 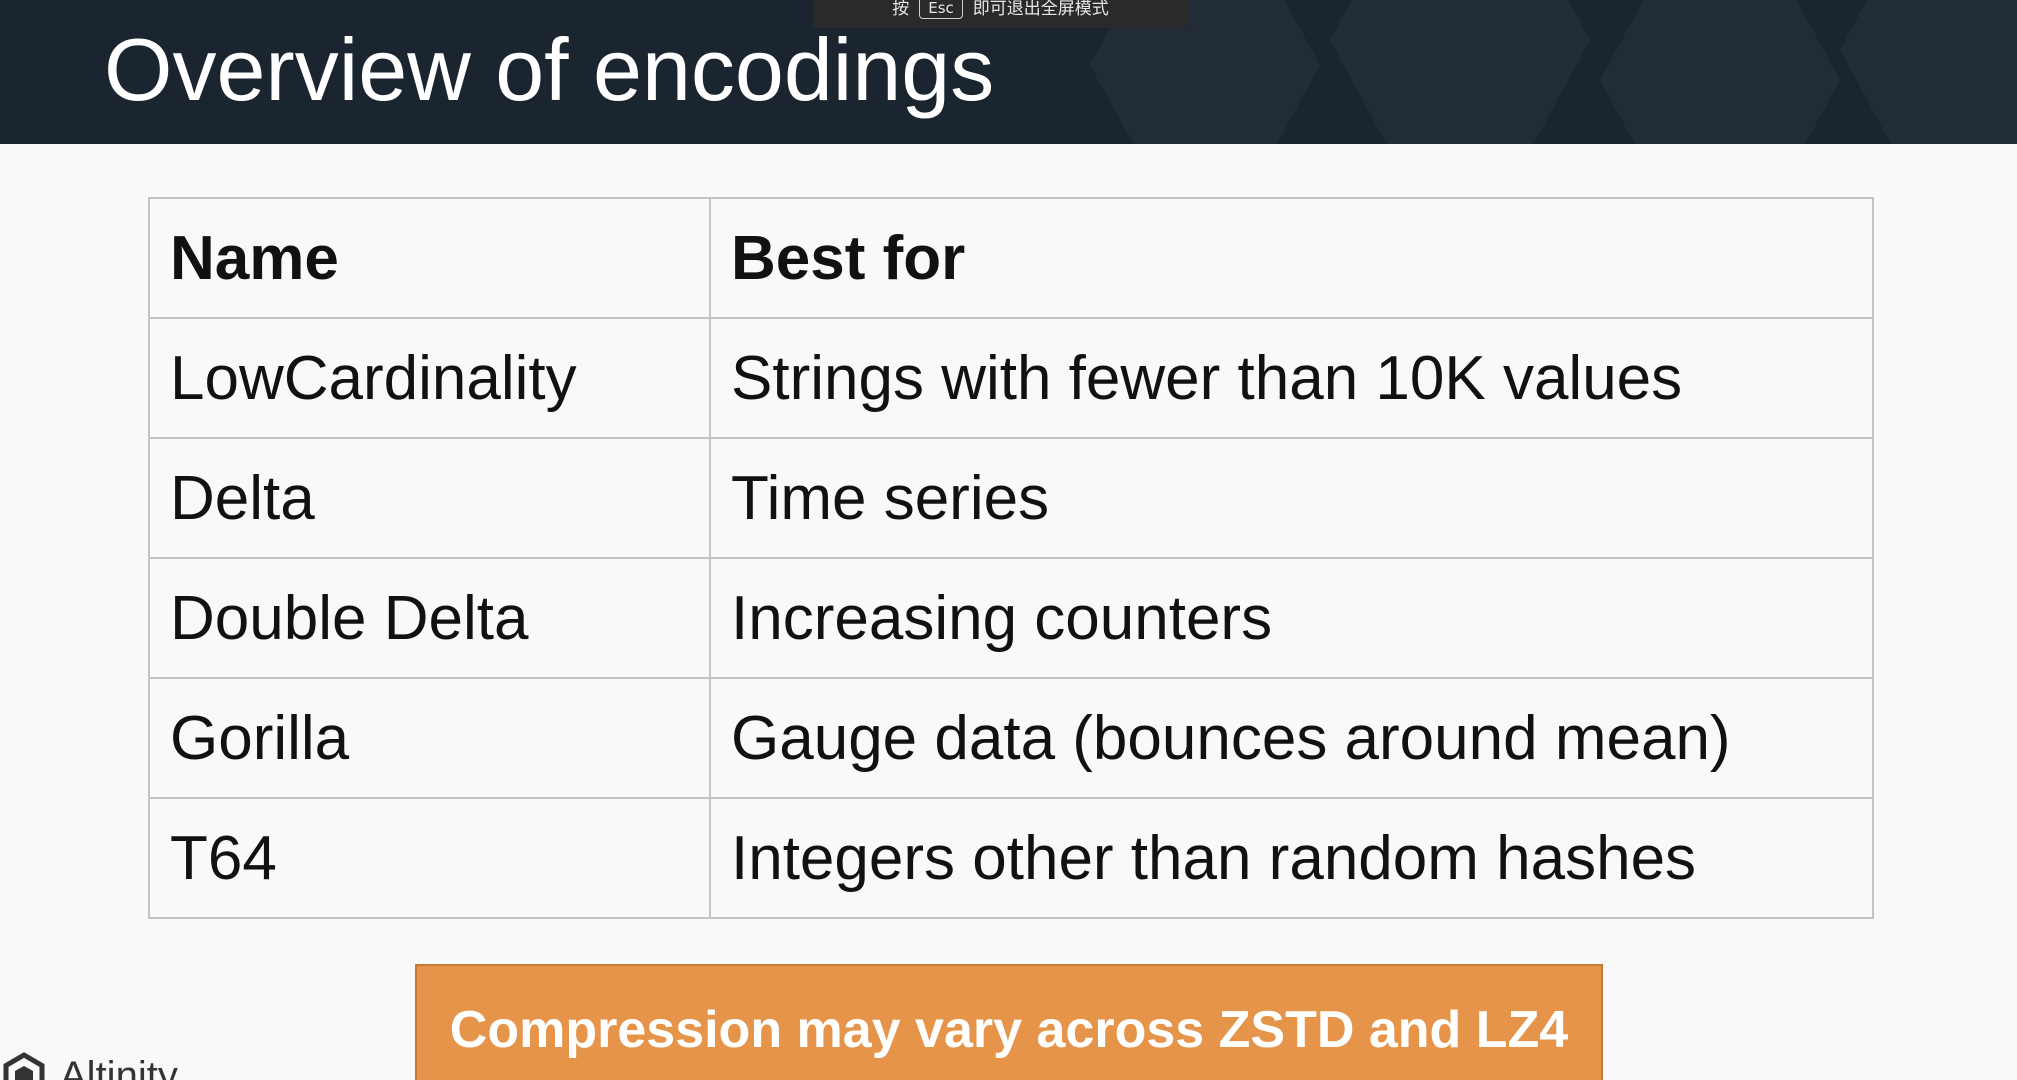 What do you see at coordinates (1291, 258) in the screenshot?
I see `column-header-best-for: Best for` at bounding box center [1291, 258].